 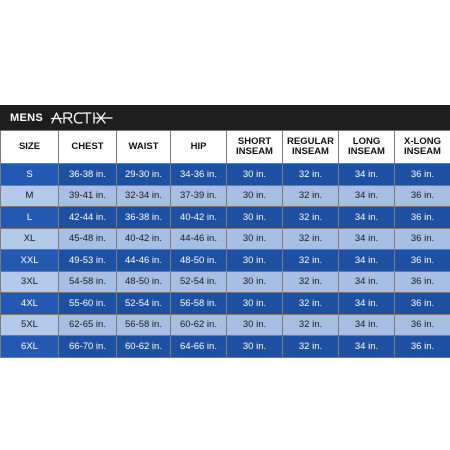 I want to click on chart-header-bar: MENS, so click(x=225, y=117).